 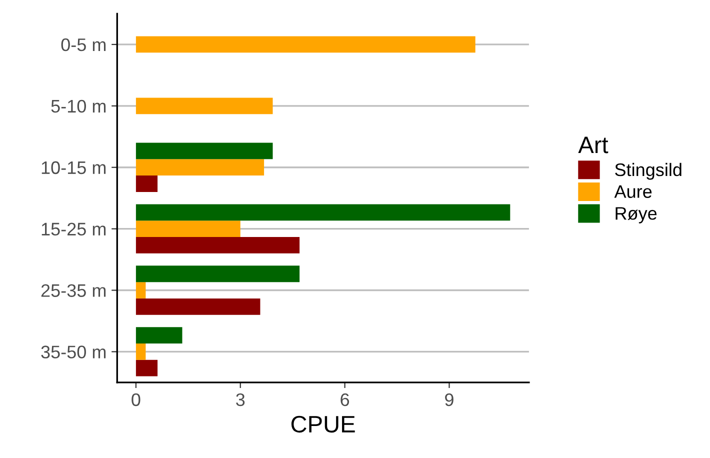 I want to click on x-tick-label: 3, so click(x=240, y=399).